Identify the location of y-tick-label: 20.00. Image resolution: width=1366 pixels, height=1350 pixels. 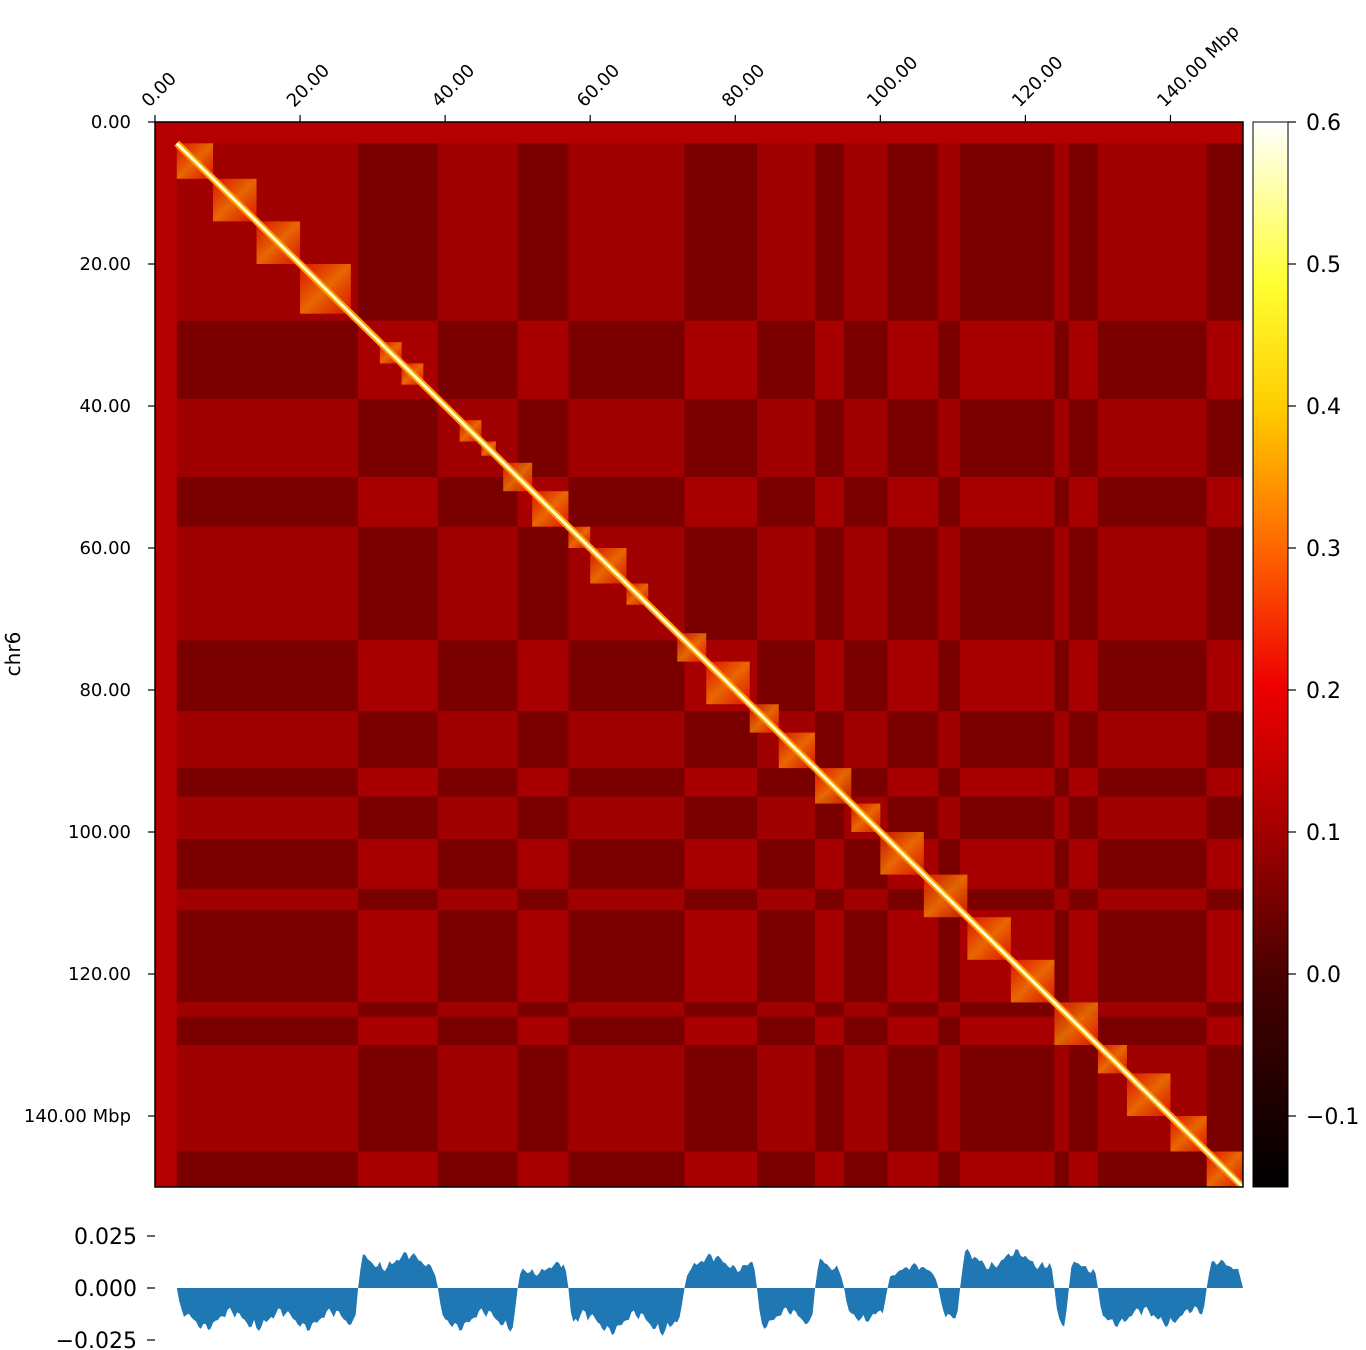
(105, 264).